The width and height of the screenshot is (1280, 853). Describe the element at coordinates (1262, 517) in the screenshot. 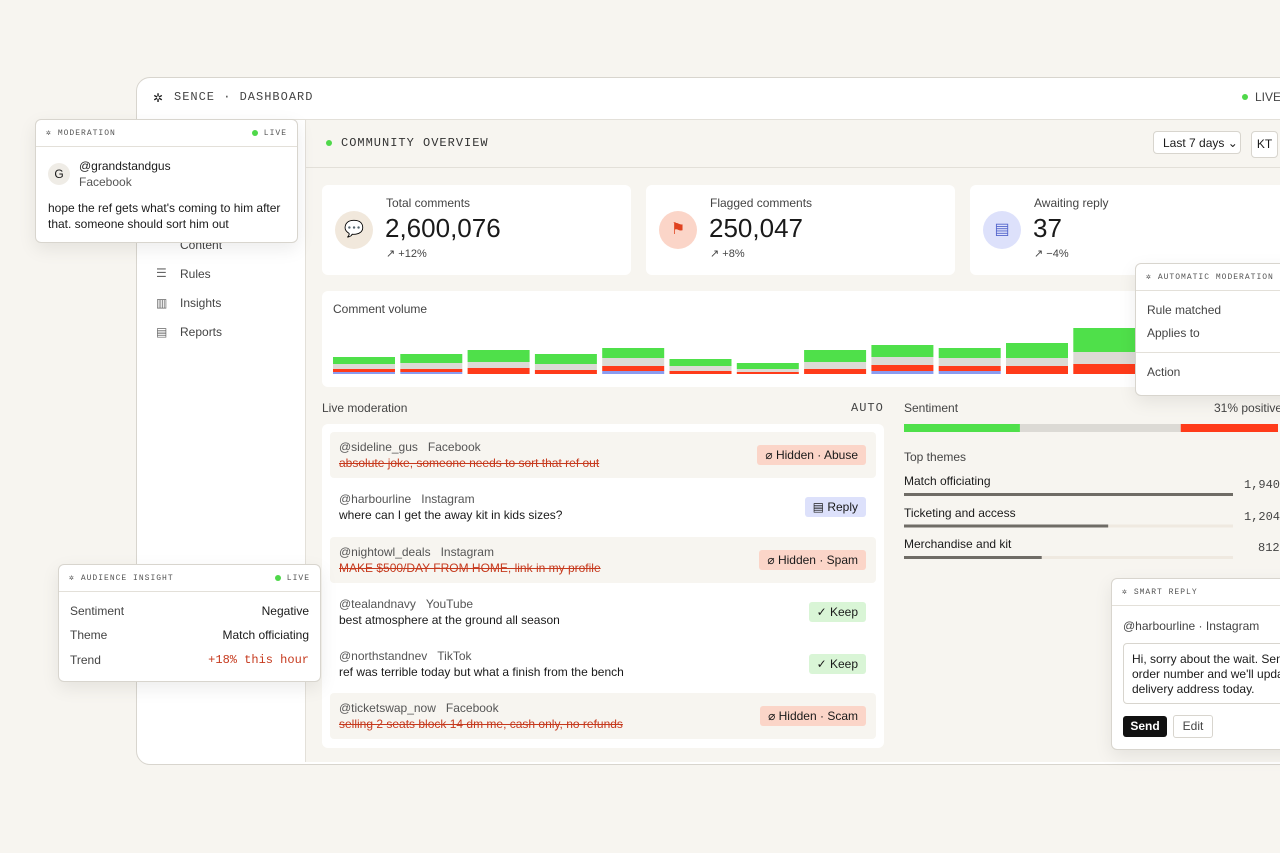

I see `theme-value: 1,204` at that location.